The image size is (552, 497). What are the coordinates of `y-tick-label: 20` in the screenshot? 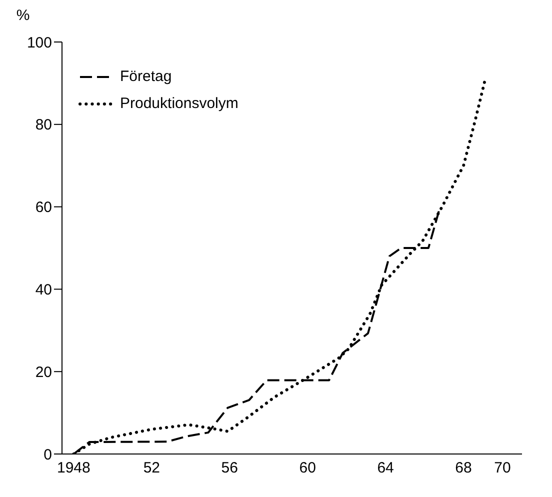 It's located at (43, 372).